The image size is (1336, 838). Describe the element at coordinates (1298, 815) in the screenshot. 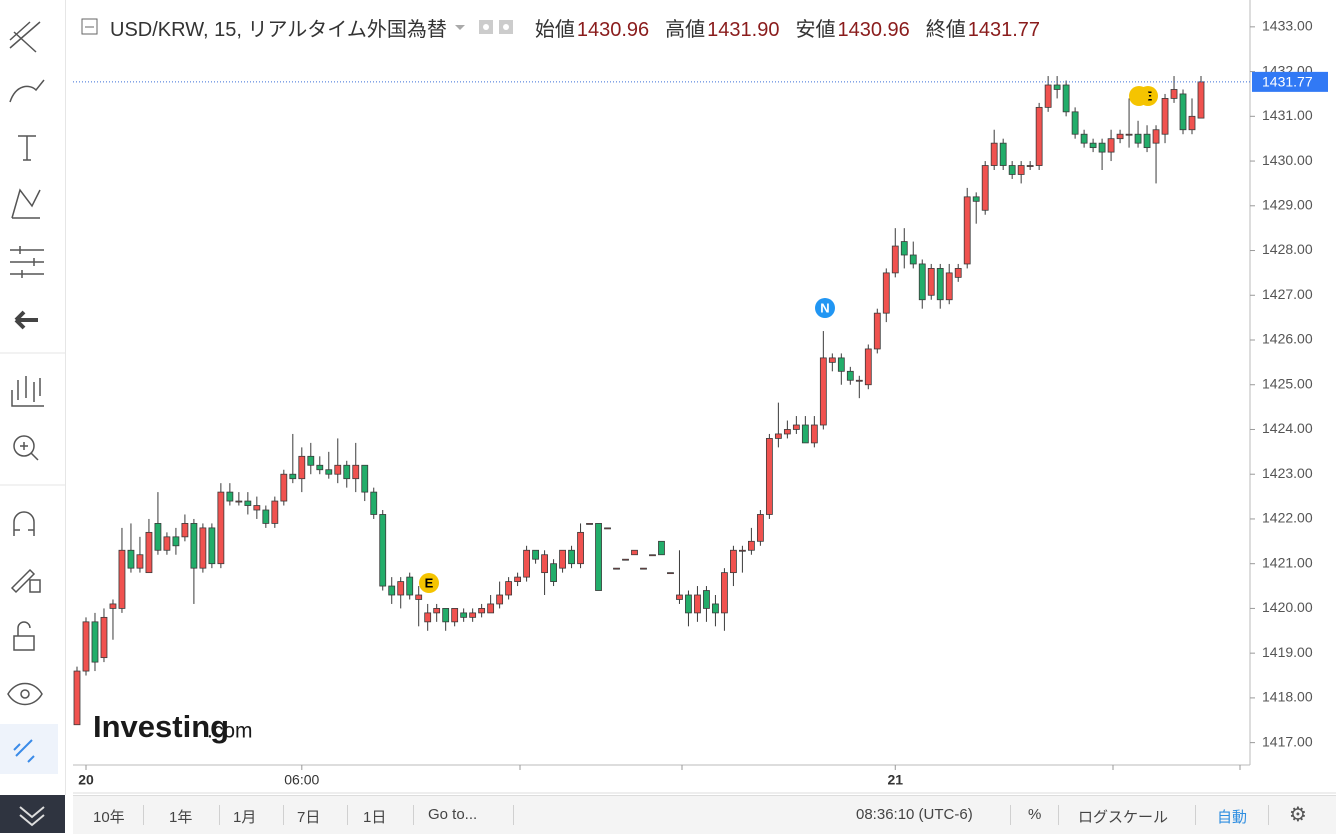

I see `settings-button: ⚙` at that location.